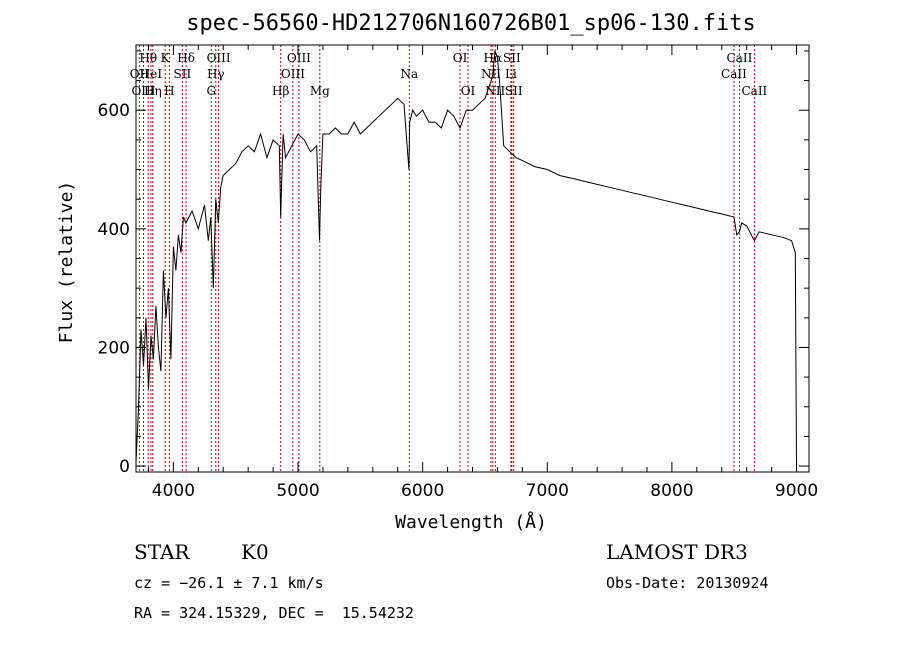  What do you see at coordinates (148, 58) in the screenshot?
I see `spectral-line-label: Hθ` at bounding box center [148, 58].